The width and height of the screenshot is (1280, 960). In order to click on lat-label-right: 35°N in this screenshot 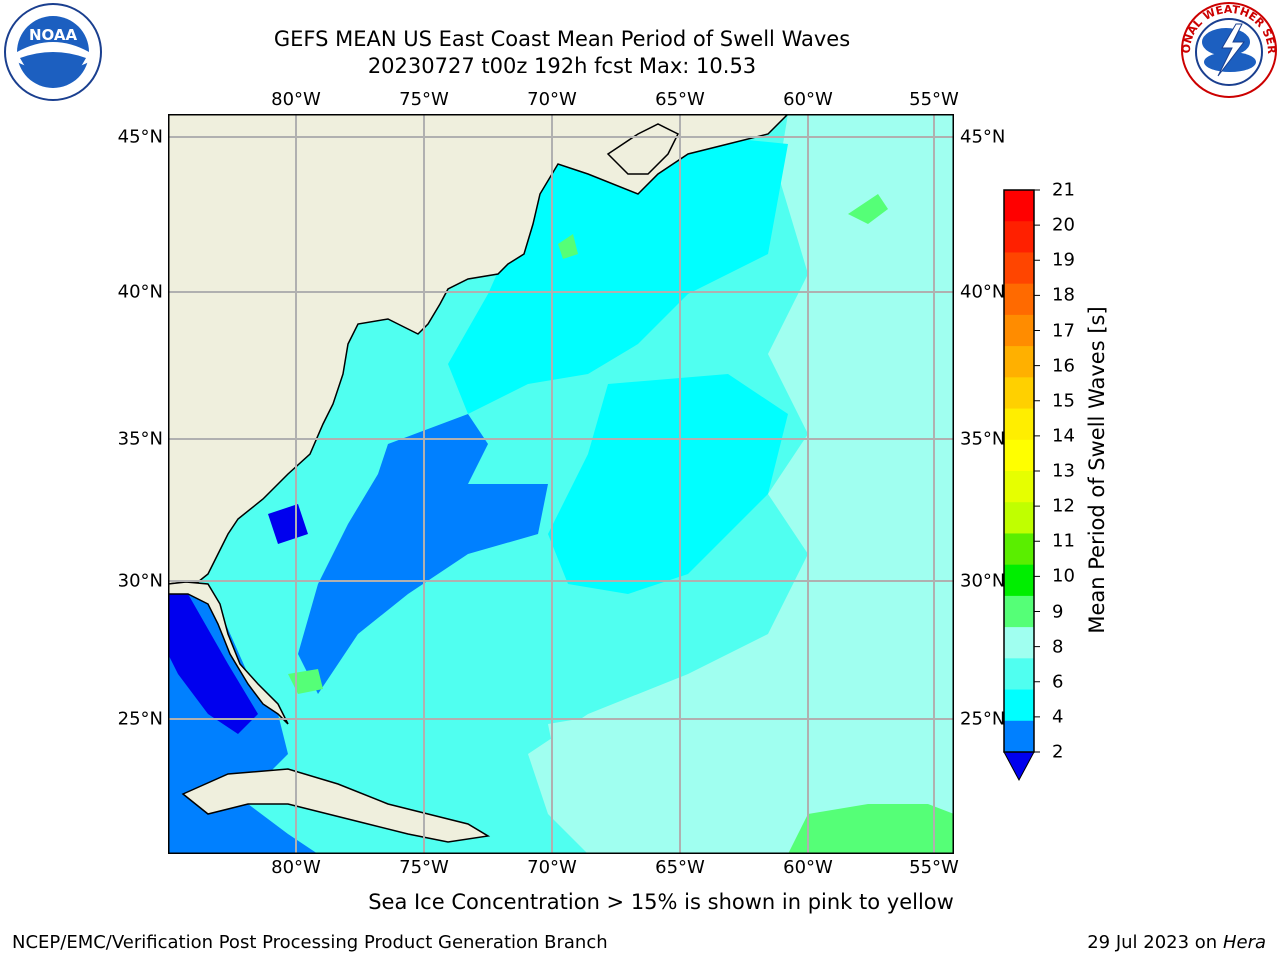, I will do `click(983, 439)`.